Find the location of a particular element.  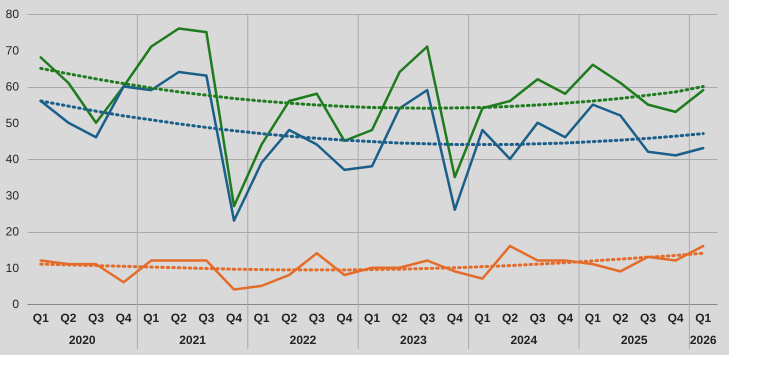

text: 2026 is located at coordinates (703, 340).